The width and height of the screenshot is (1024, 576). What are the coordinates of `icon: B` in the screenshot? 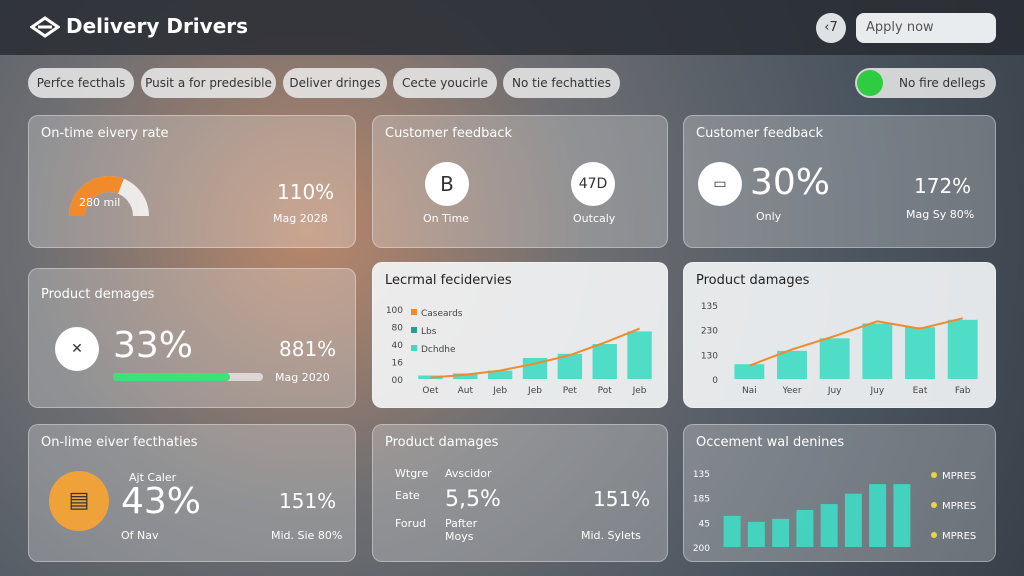 It's located at (447, 184).